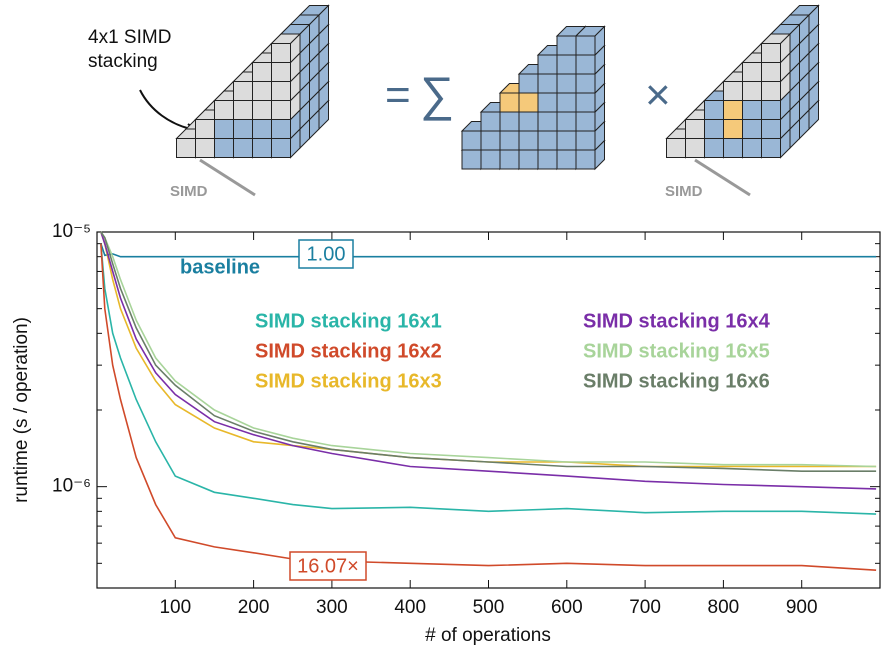  I want to click on legend-label: SIMD stacking 16x3, so click(348, 381).